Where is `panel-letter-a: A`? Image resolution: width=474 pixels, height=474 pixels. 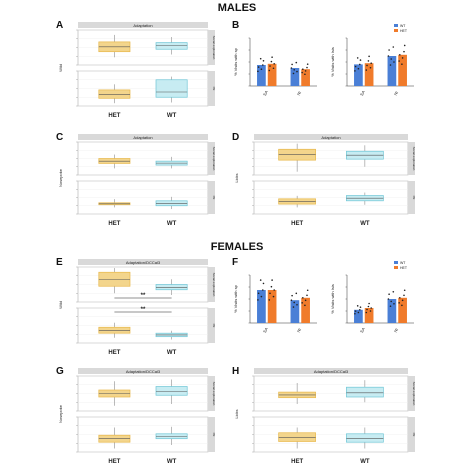 panel-letter-a: A is located at coordinates (60, 25).